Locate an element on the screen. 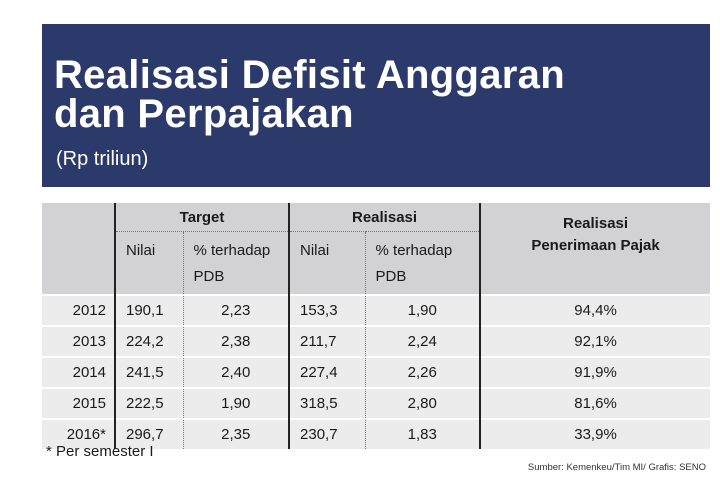 The height and width of the screenshot is (480, 720). realisasi-nilai-cell: 153,3 is located at coordinates (327, 310).